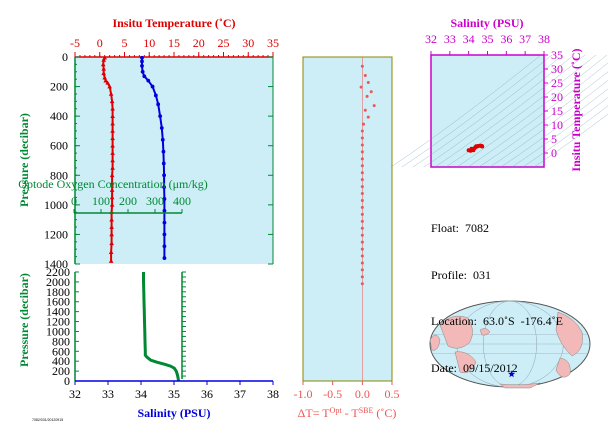  What do you see at coordinates (174, 394) in the screenshot?
I see `salinity-tick-label: 35` at bounding box center [174, 394].